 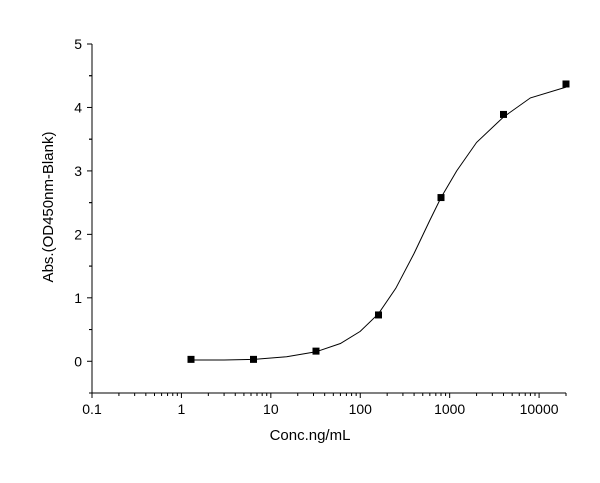 What do you see at coordinates (78, 298) in the screenshot?
I see `y-tick-label: 1` at bounding box center [78, 298].